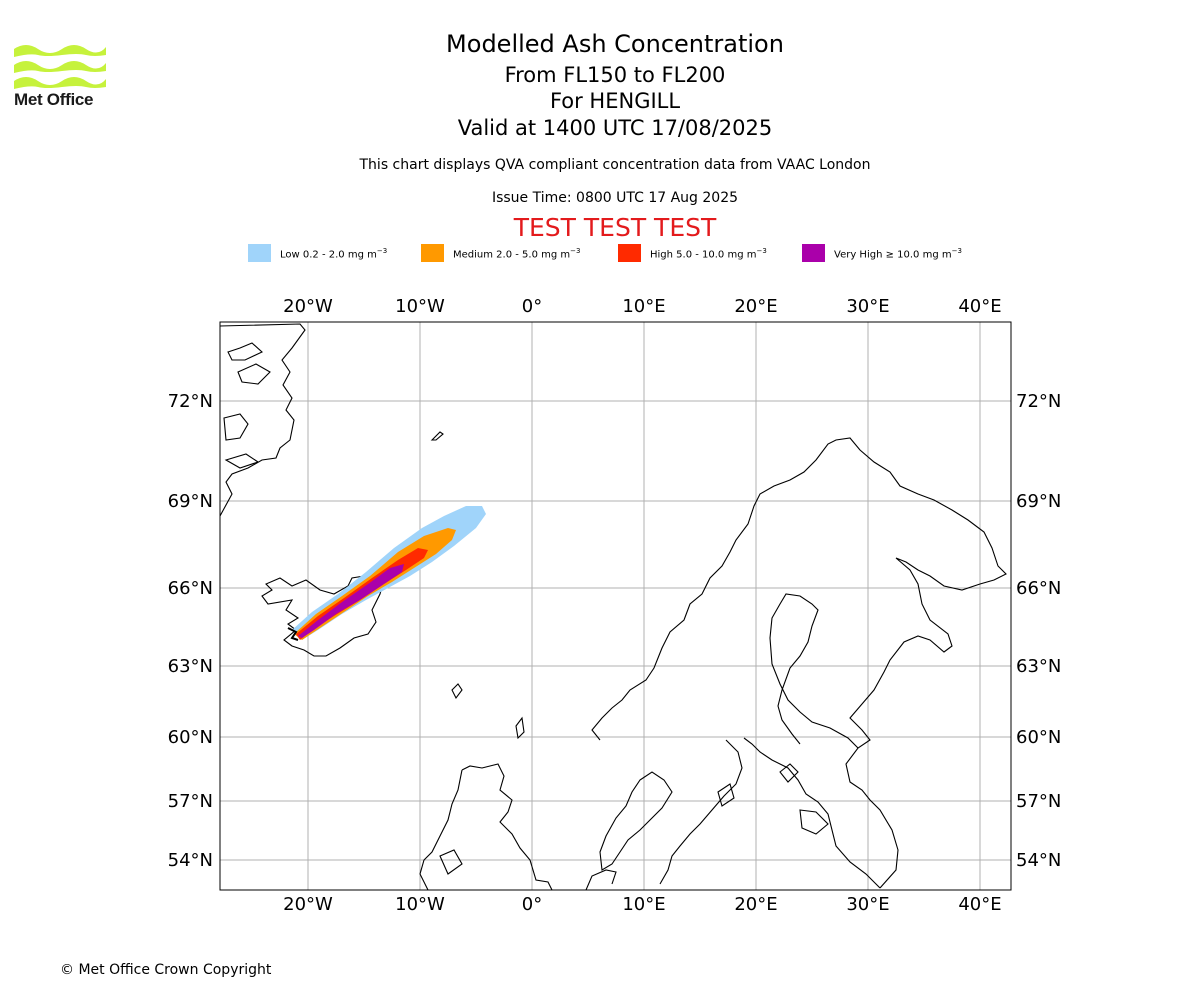 The height and width of the screenshot is (1000, 1200). Describe the element at coordinates (190, 666) in the screenshot. I see `lat-label-left: 63°N` at that location.